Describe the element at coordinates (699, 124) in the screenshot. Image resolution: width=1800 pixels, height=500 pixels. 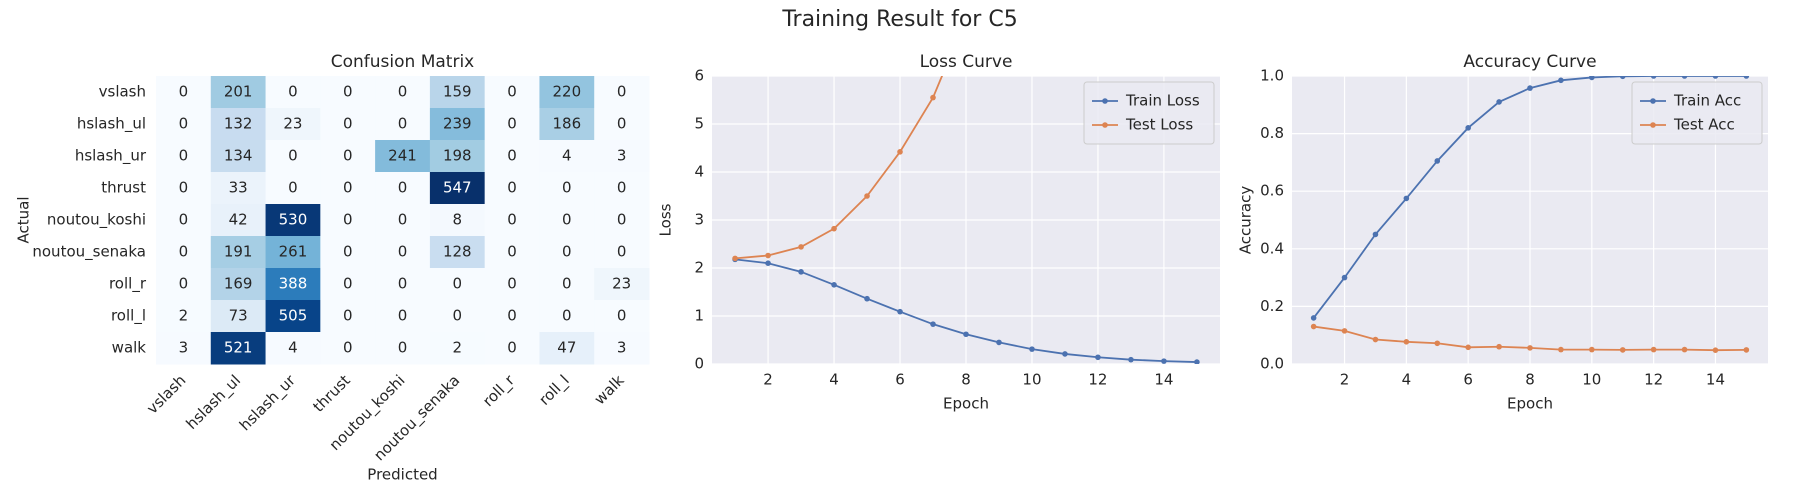
I see `y-tick-label: 5` at that location.